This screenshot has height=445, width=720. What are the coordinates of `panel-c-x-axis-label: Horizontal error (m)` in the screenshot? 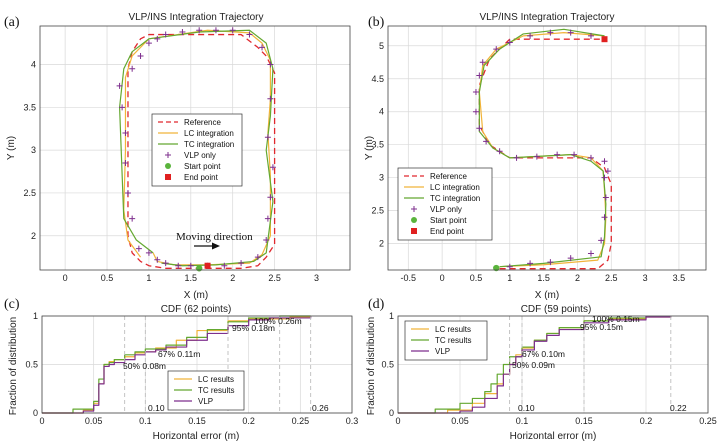 It's located at (196, 436).